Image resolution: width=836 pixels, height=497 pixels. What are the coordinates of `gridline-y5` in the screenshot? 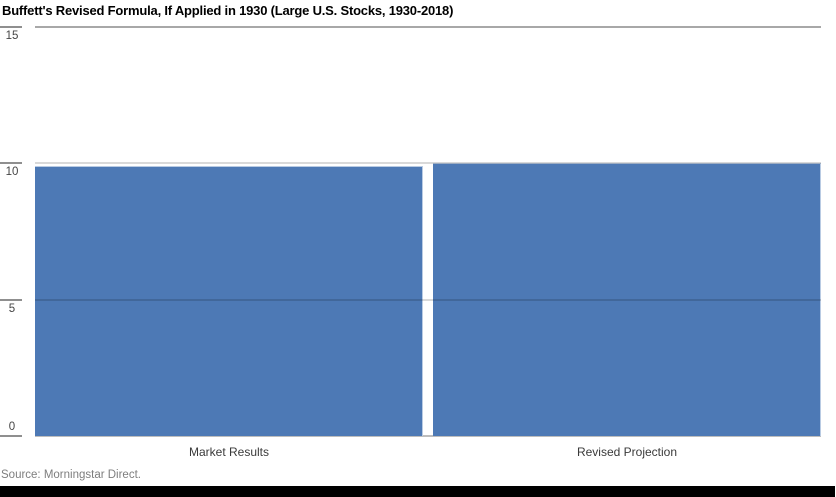 It's located at (428, 300).